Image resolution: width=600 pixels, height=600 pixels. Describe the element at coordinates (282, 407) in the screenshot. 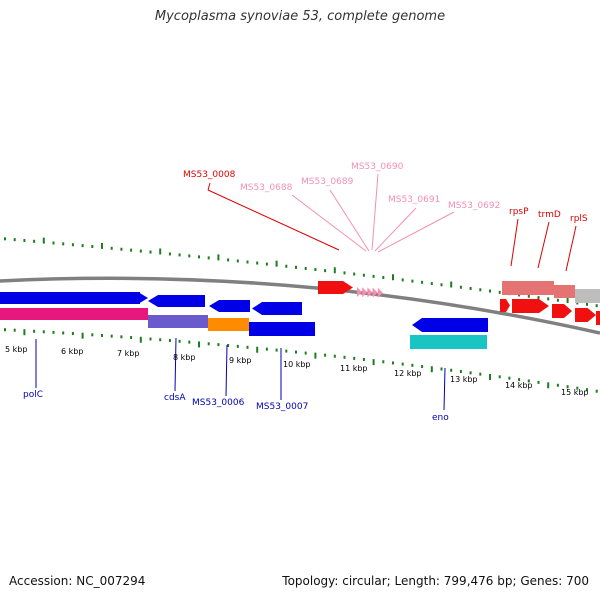

I see `gene-label-ms53-0007: MS53_0007` at that location.